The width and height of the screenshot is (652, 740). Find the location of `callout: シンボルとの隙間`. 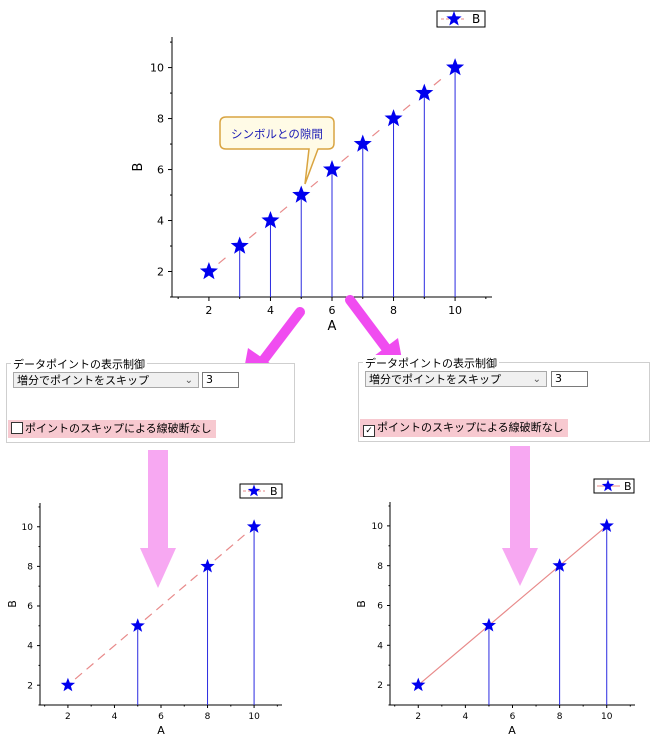

callout: シンボルとの隙間 is located at coordinates (277, 150).